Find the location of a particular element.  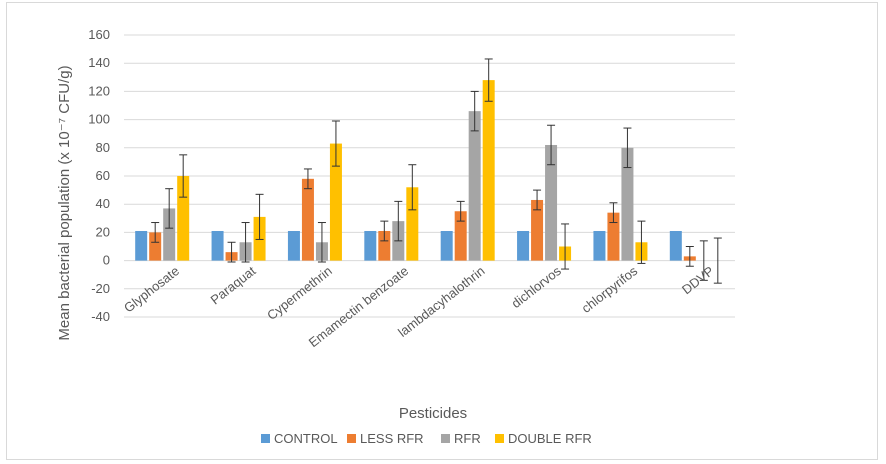

y-tick-label: 40 is located at coordinates (103, 203).